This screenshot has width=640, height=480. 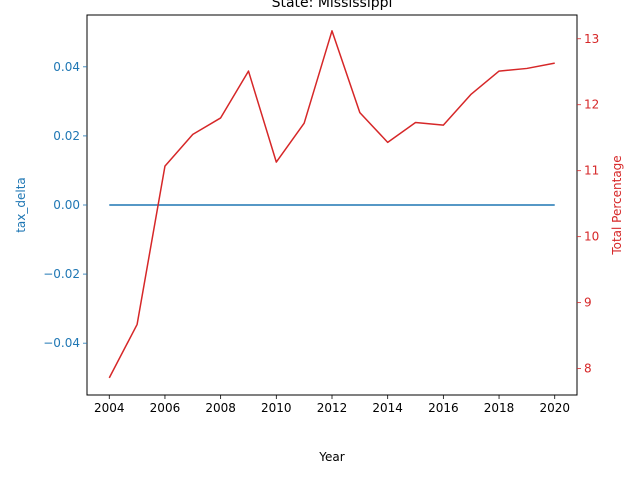 I want to click on y-right-tick-label: 10, so click(x=591, y=237).